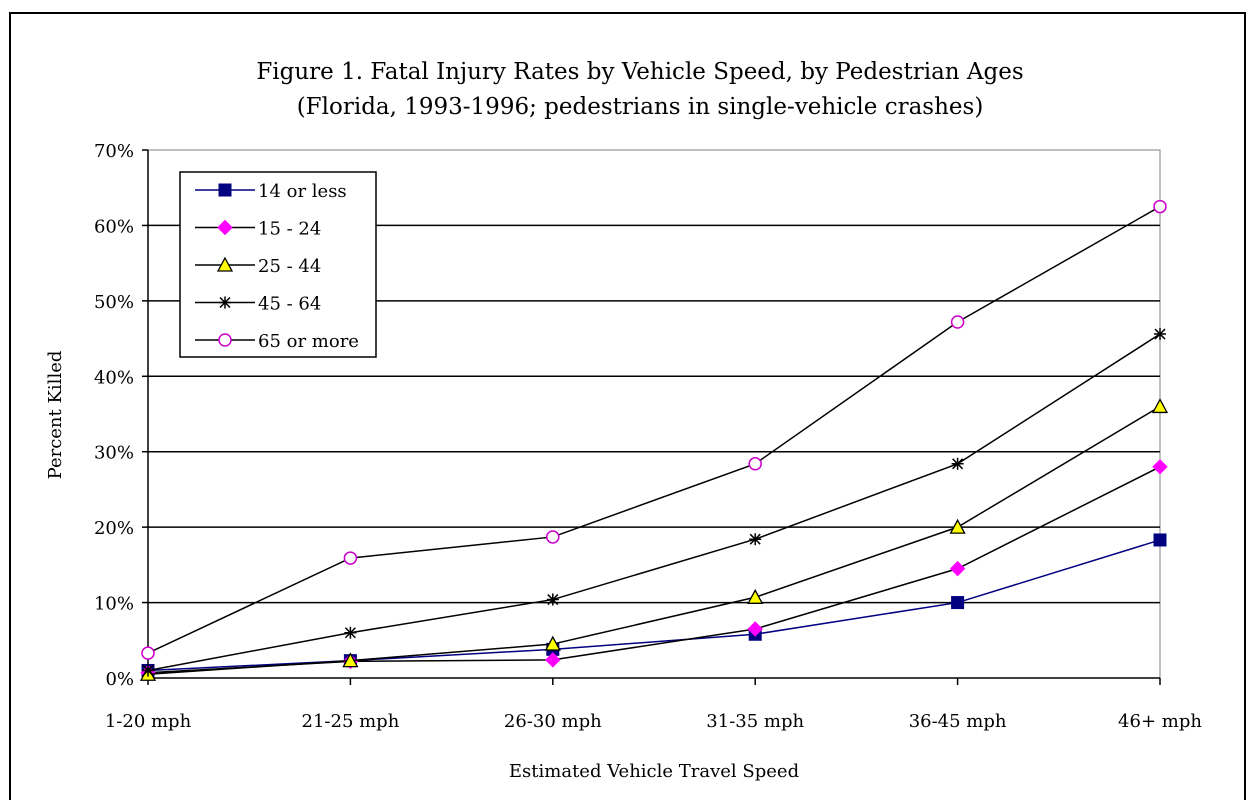 This screenshot has height=800, width=1252. What do you see at coordinates (958, 721) in the screenshot?
I see `x-tick-label: 36-45 mph` at bounding box center [958, 721].